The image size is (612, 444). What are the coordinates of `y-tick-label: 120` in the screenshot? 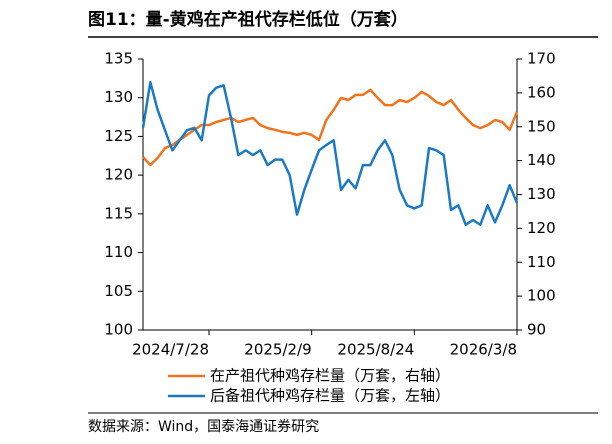 It's located at (118, 175).